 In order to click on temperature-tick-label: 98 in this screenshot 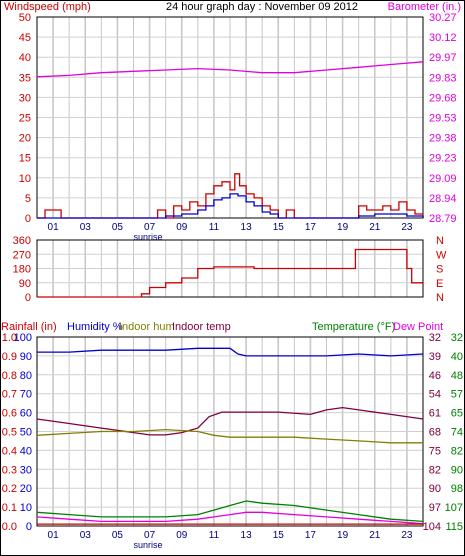, I will do `click(457, 489)`.